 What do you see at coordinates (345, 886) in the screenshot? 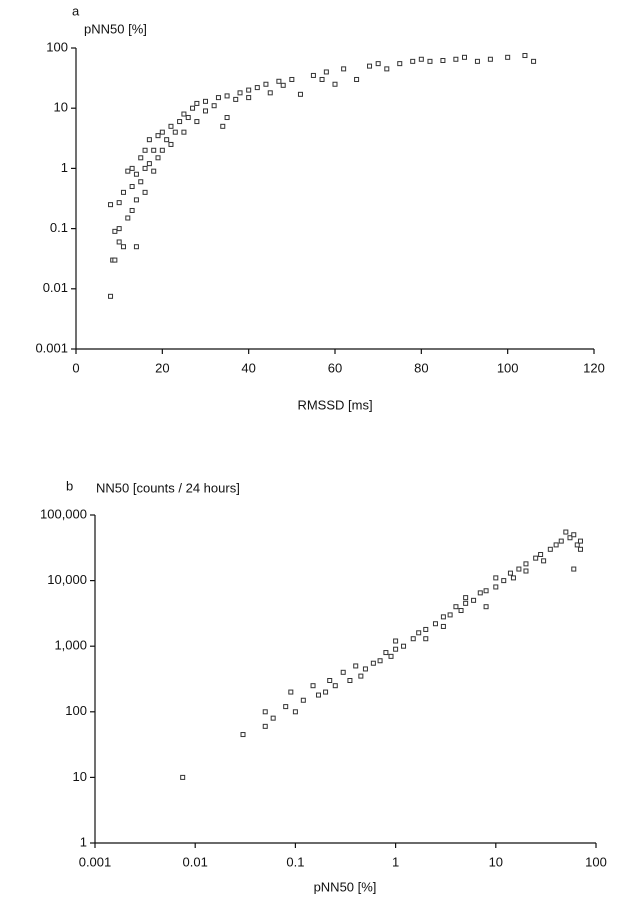
I see `x-axis-label: pNN50 [%]` at bounding box center [345, 886].